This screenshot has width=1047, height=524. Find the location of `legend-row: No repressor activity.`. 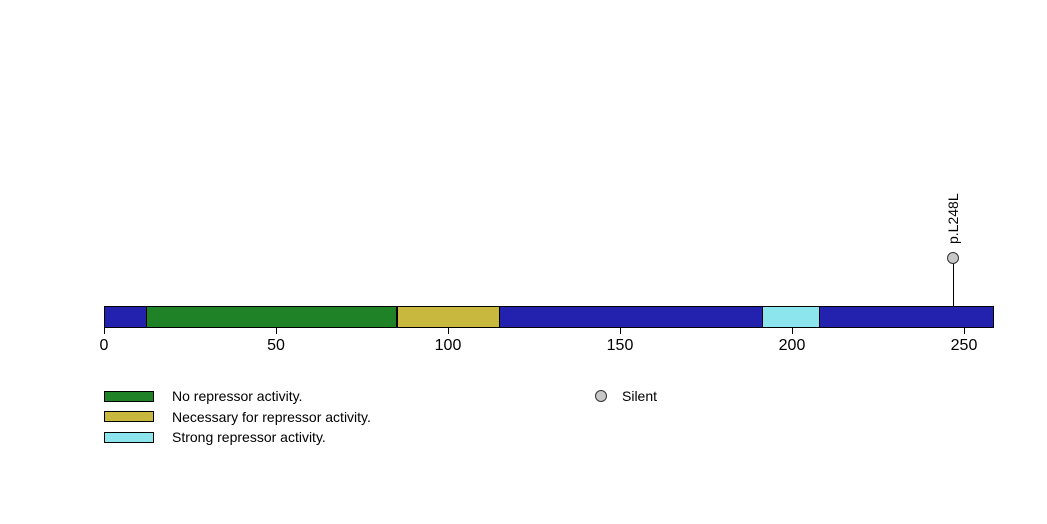

legend-row: No repressor activity. is located at coordinates (203, 396).